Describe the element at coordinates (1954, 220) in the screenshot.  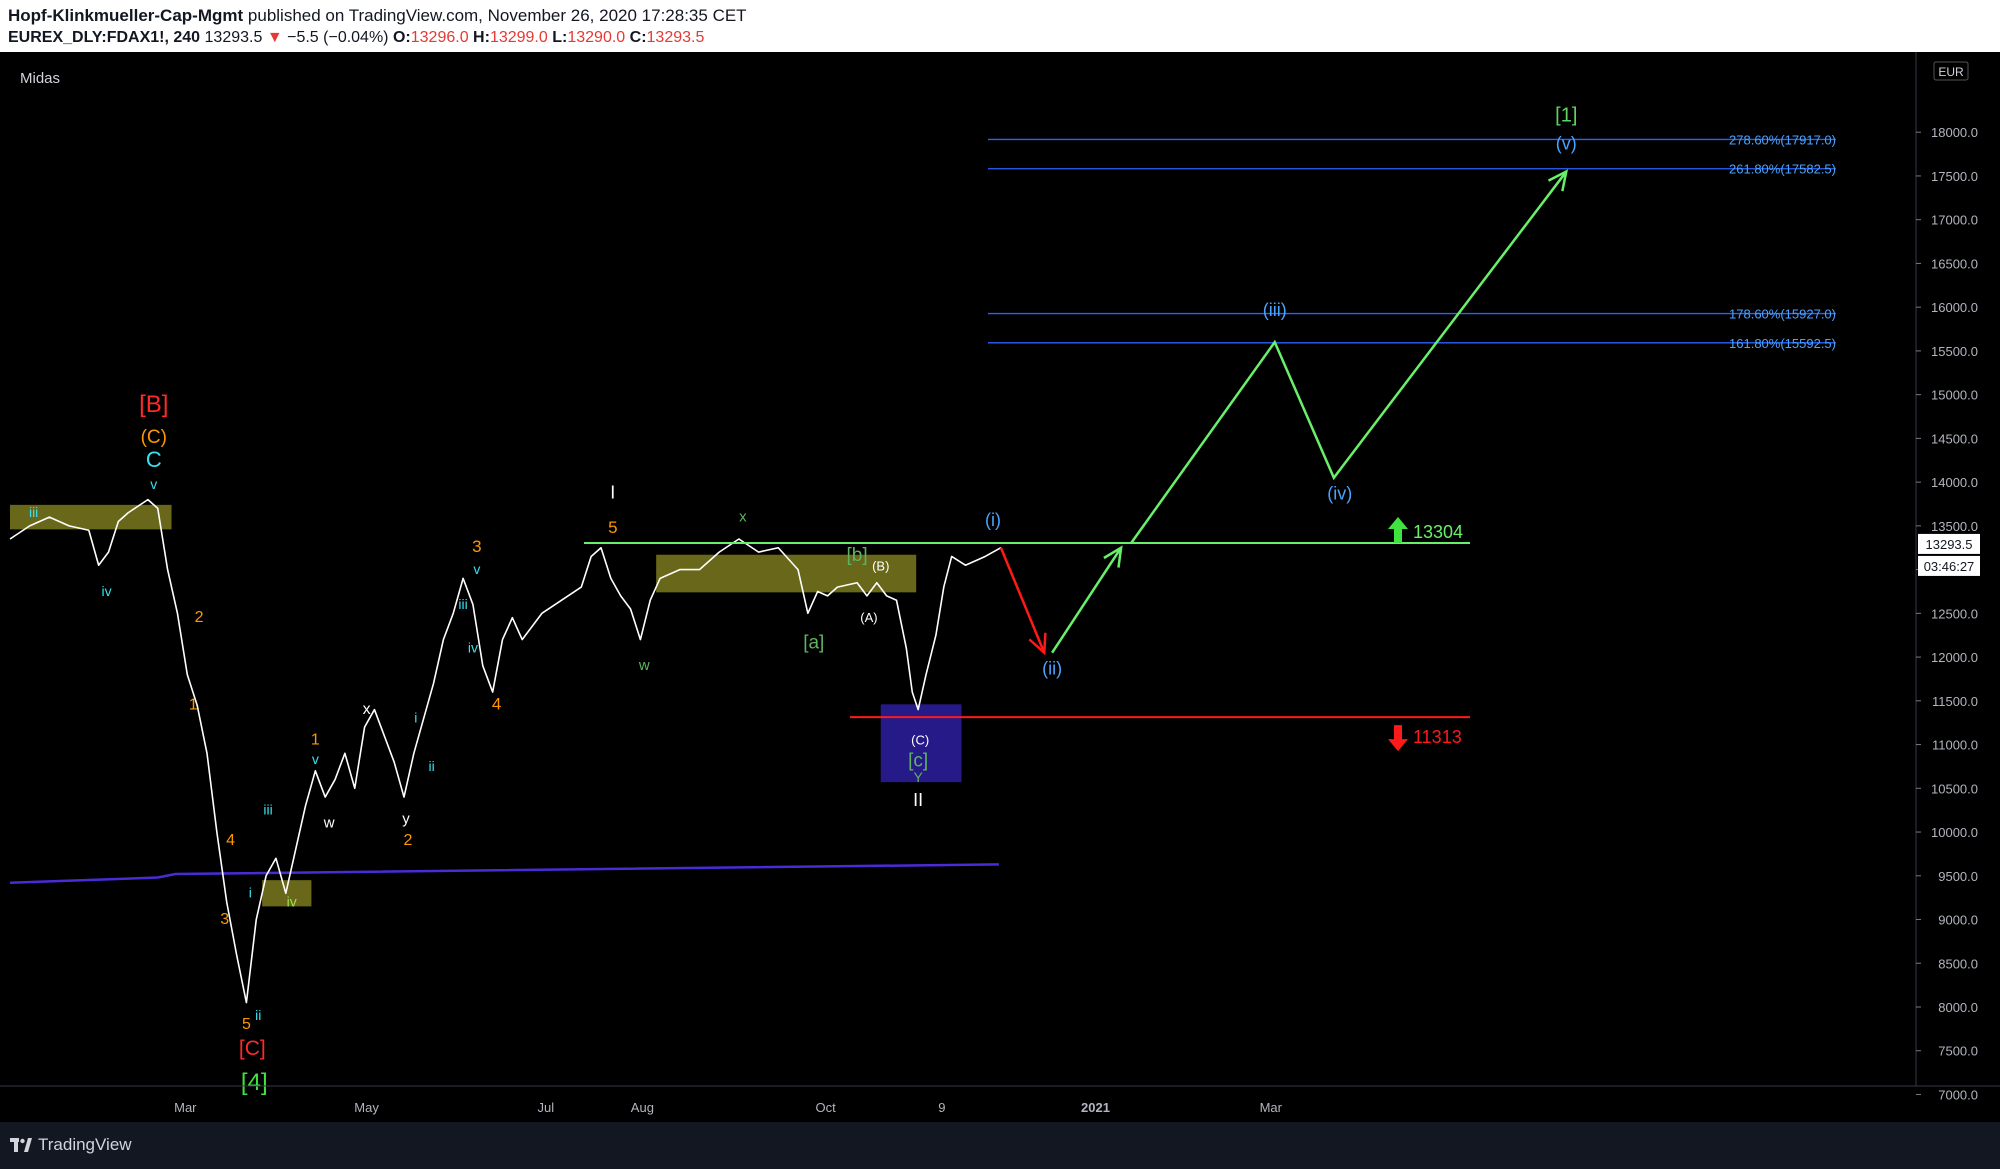
I see `y-tick-label: 17000.0` at that location.